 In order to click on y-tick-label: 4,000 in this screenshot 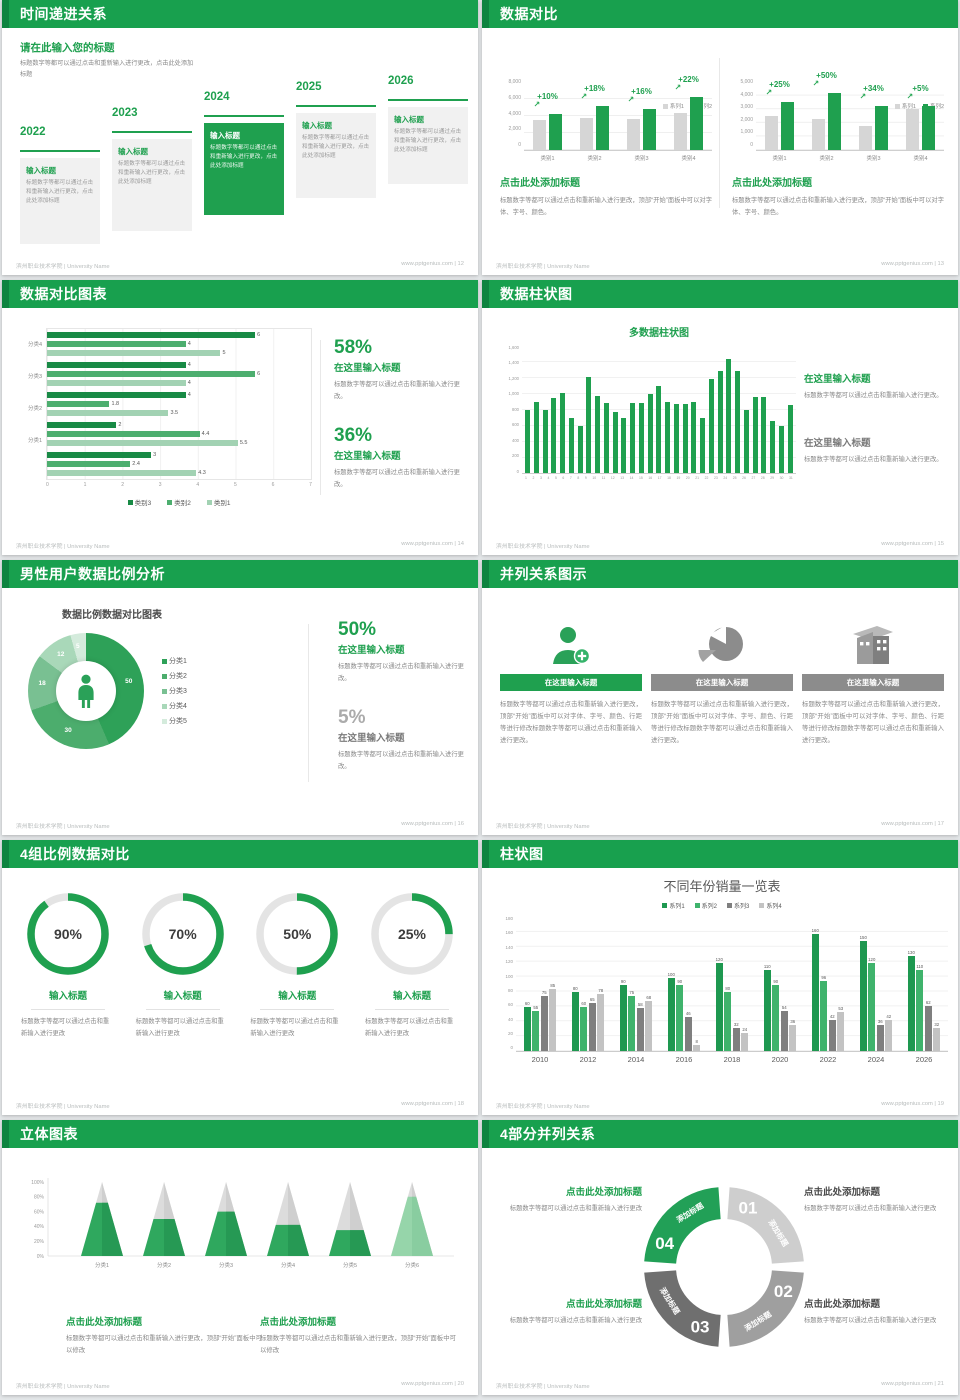, I will do `click(746, 94)`.